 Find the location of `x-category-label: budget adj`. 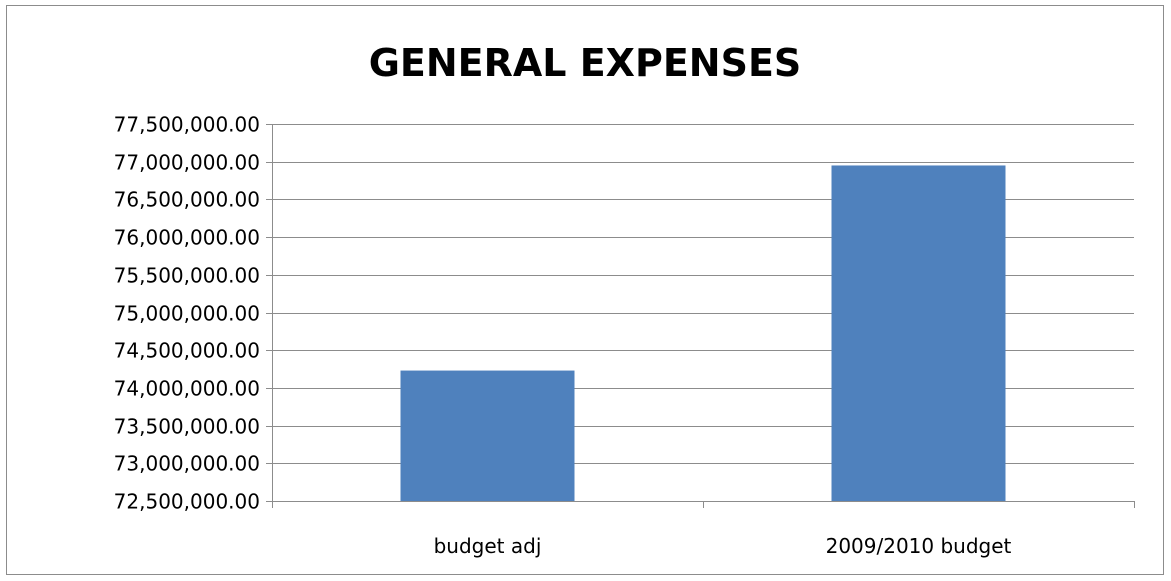

x-category-label: budget adj is located at coordinates (488, 546).